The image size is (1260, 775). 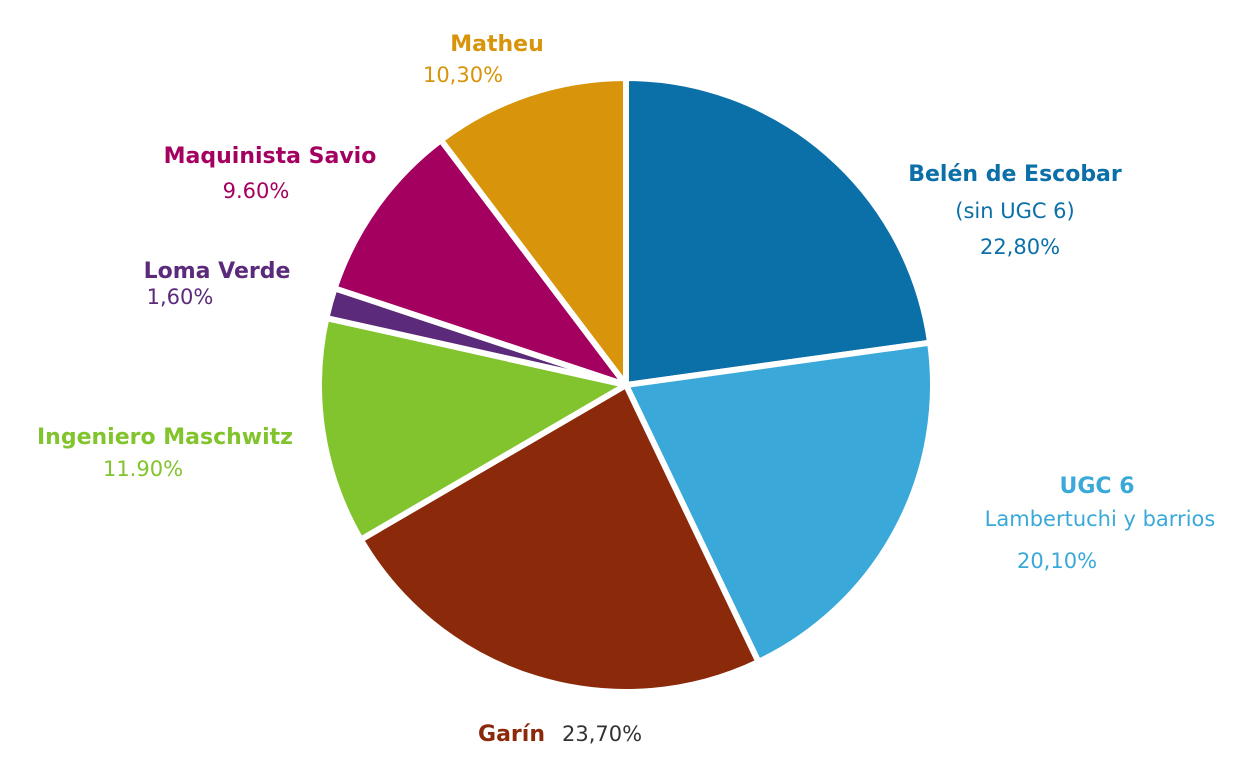 I want to click on value-label: 10,30%, so click(x=463, y=75).